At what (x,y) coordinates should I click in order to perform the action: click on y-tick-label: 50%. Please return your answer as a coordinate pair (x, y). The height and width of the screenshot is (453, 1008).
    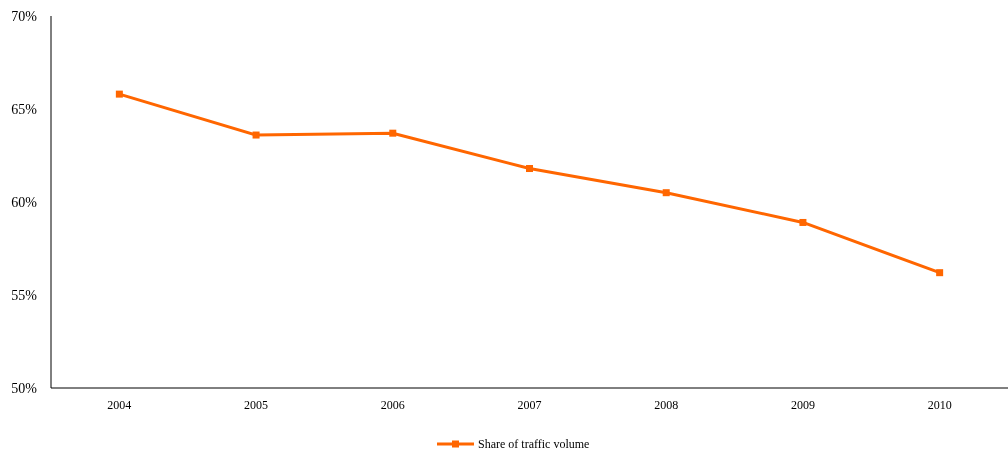
    Looking at the image, I should click on (24, 388).